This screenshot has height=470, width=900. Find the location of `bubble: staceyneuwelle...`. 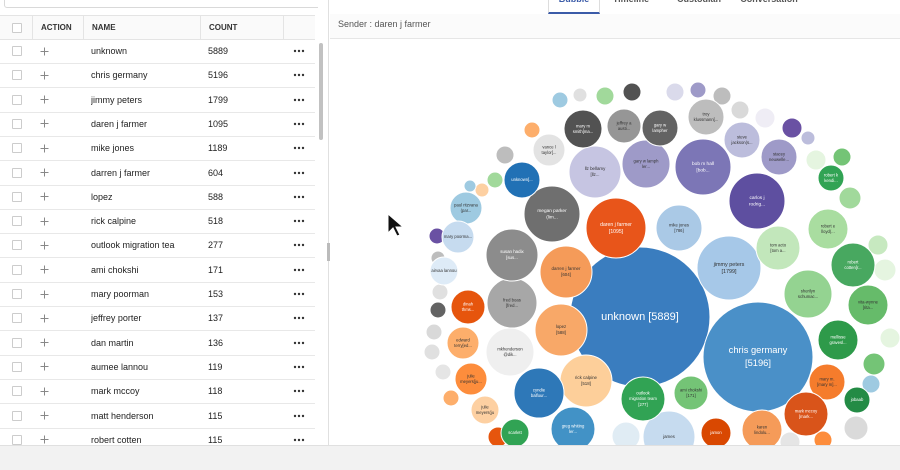

bubble: staceyneuwelle... is located at coordinates (779, 157).